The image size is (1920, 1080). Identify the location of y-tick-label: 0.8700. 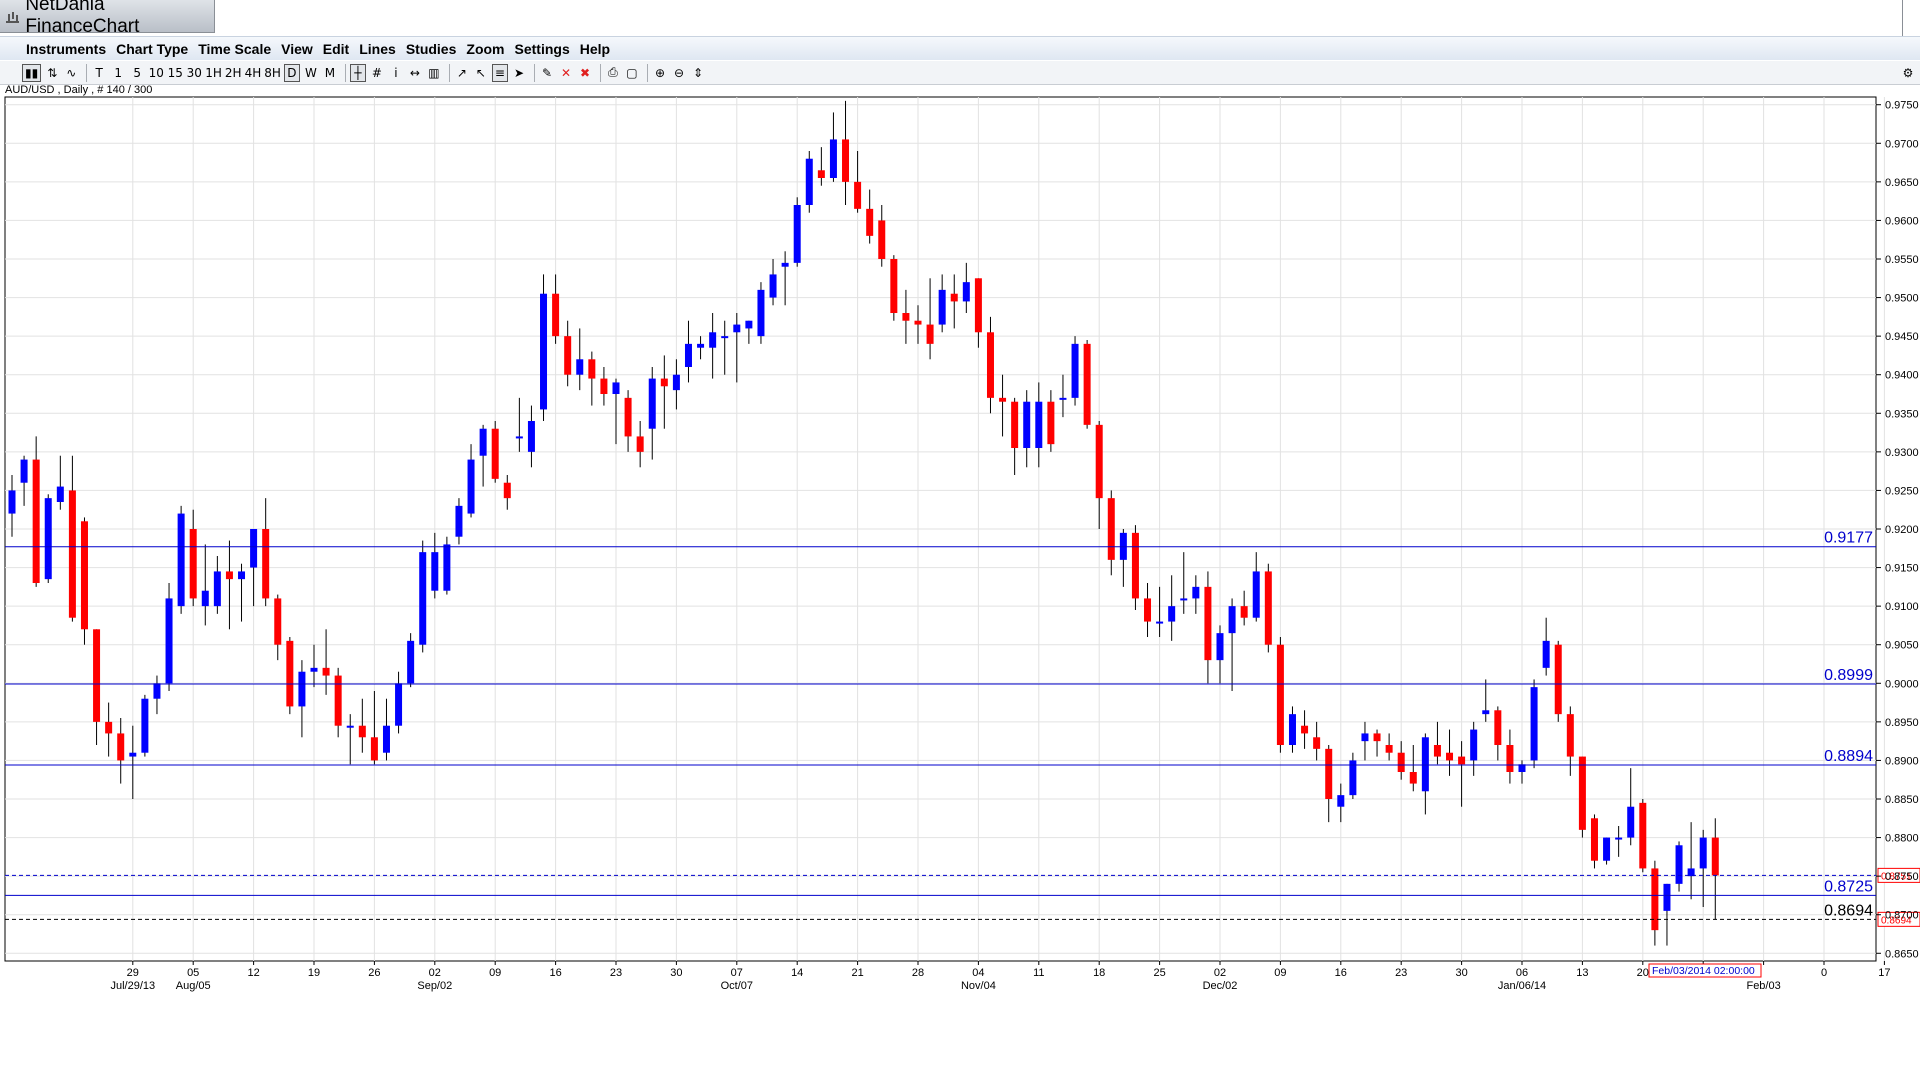
(1902, 916).